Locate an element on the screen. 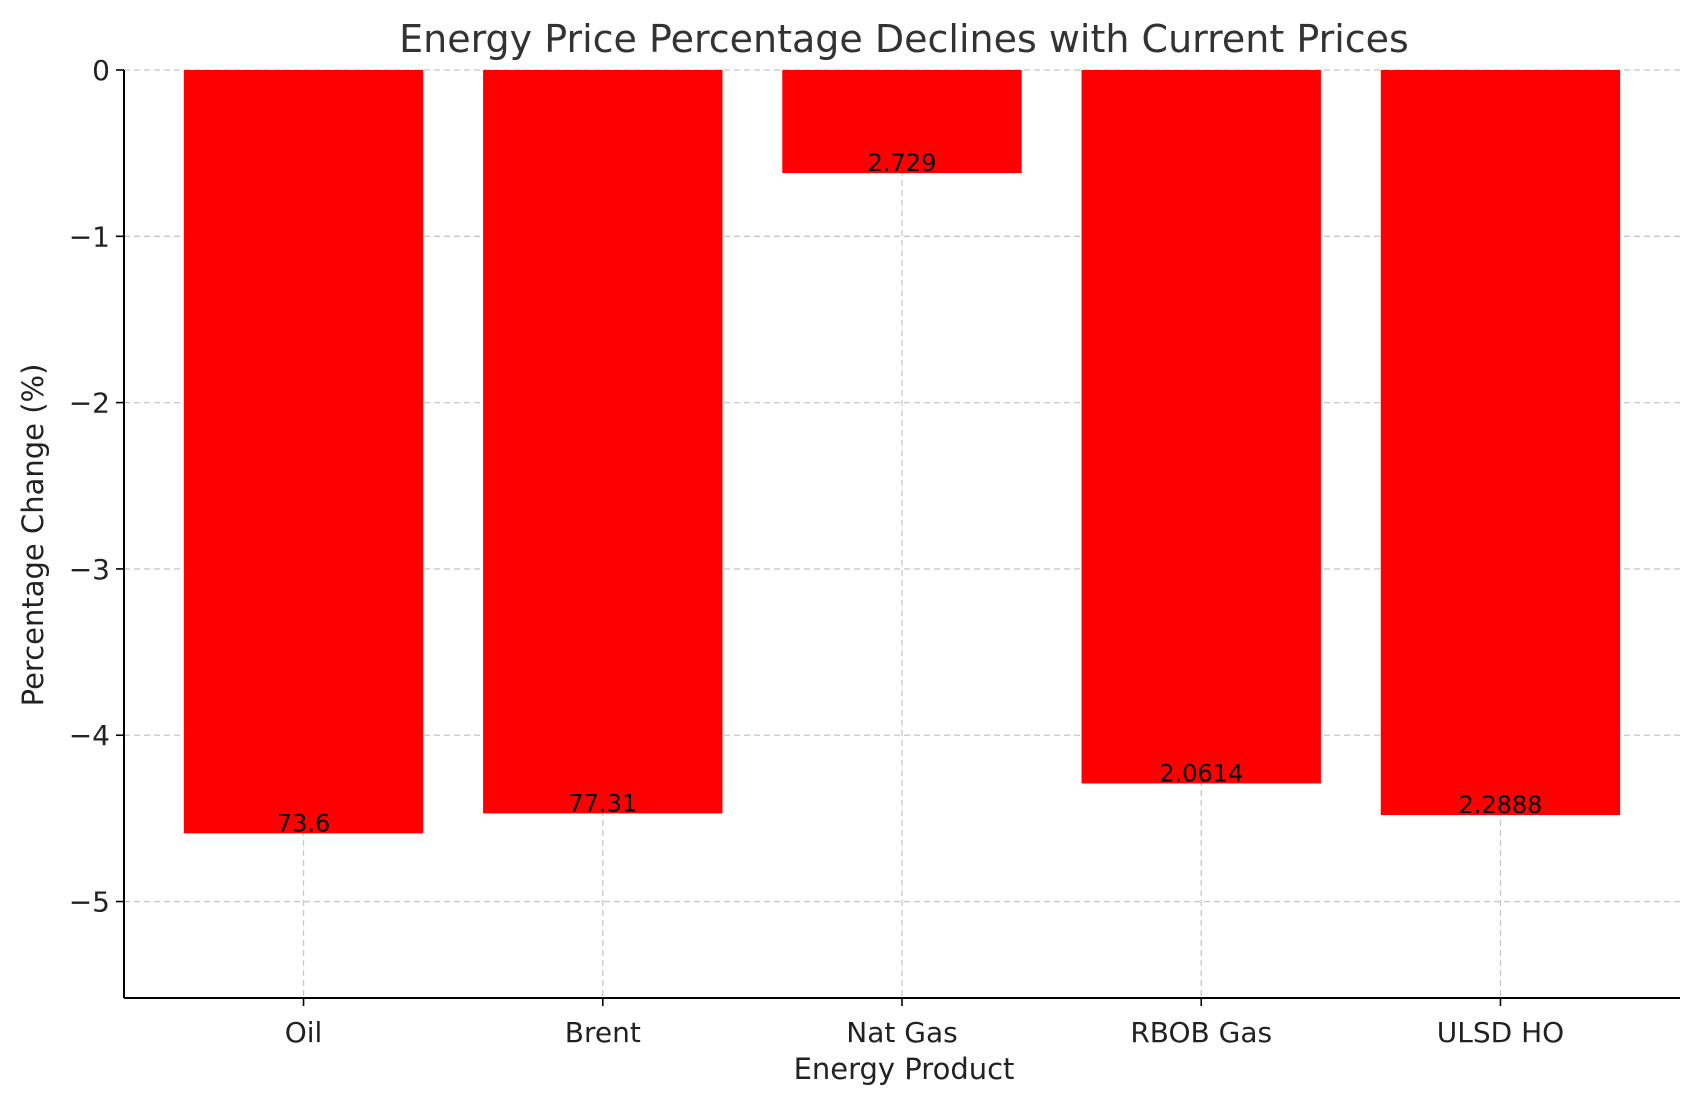 Image resolution: width=1693 pixels, height=1101 pixels. y-tick-label: 0 is located at coordinates (101, 70).